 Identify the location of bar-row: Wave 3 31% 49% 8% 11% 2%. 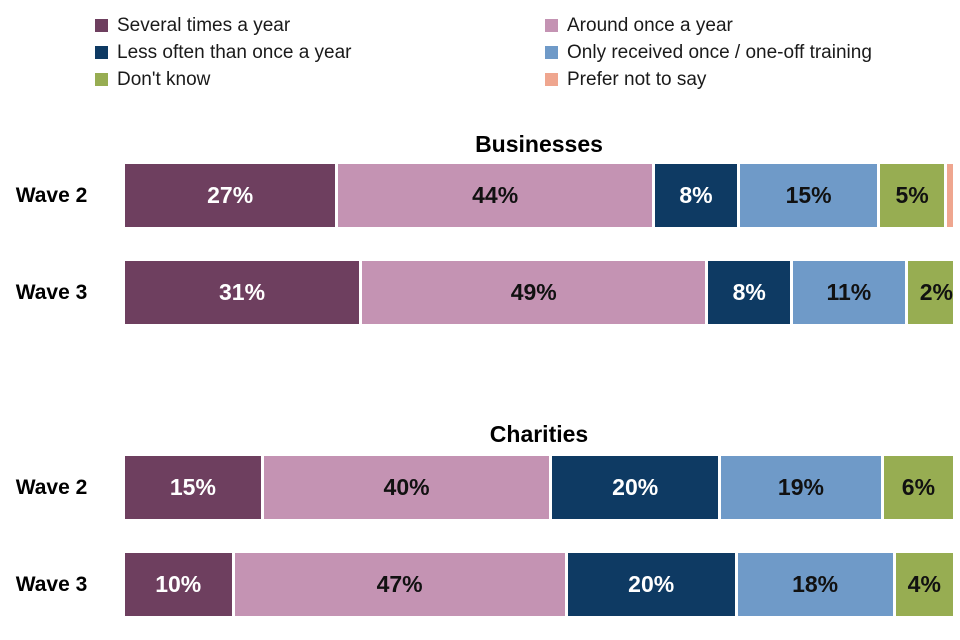
(480, 292).